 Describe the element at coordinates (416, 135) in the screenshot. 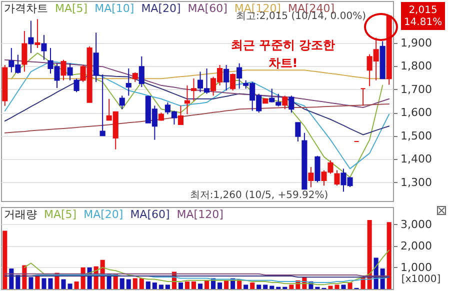

I see `y-tick-label: 1,500` at that location.